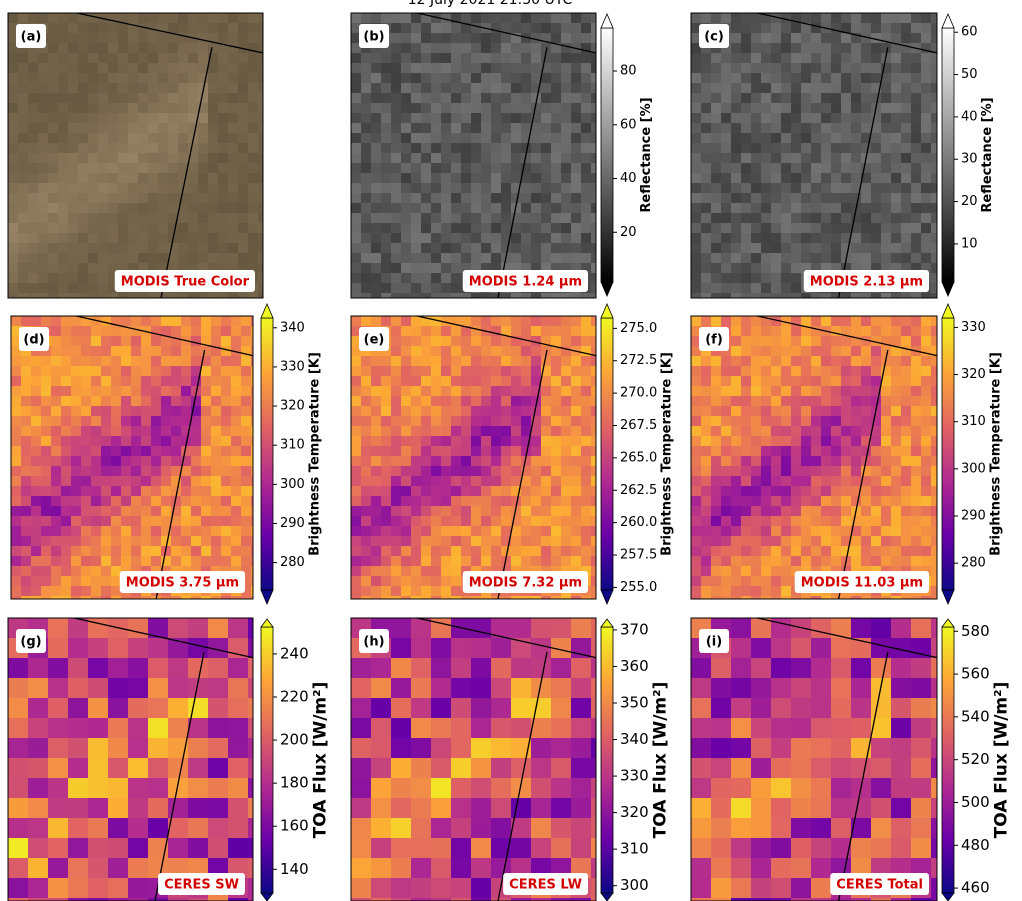 This screenshot has width=1022, height=901. Describe the element at coordinates (545, 884) in the screenshot. I see `label-box` at that location.